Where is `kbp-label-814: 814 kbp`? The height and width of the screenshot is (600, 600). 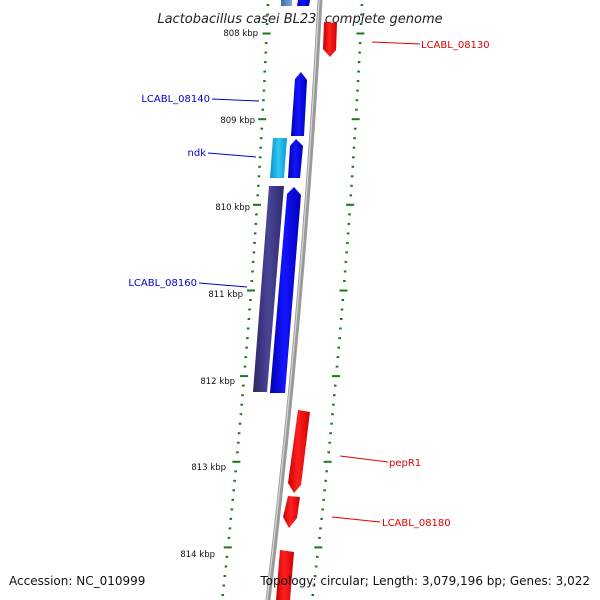
kbp-label-814: 814 kbp is located at coordinates (197, 555).